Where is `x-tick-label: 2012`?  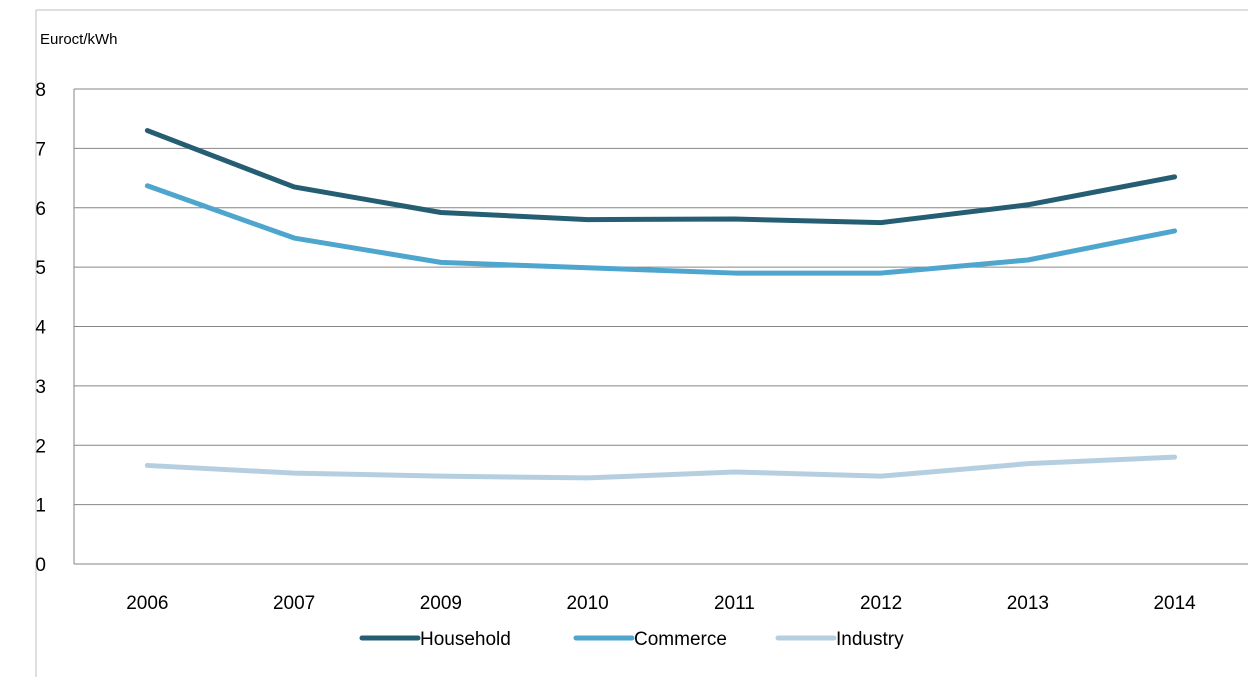
x-tick-label: 2012 is located at coordinates (881, 603).